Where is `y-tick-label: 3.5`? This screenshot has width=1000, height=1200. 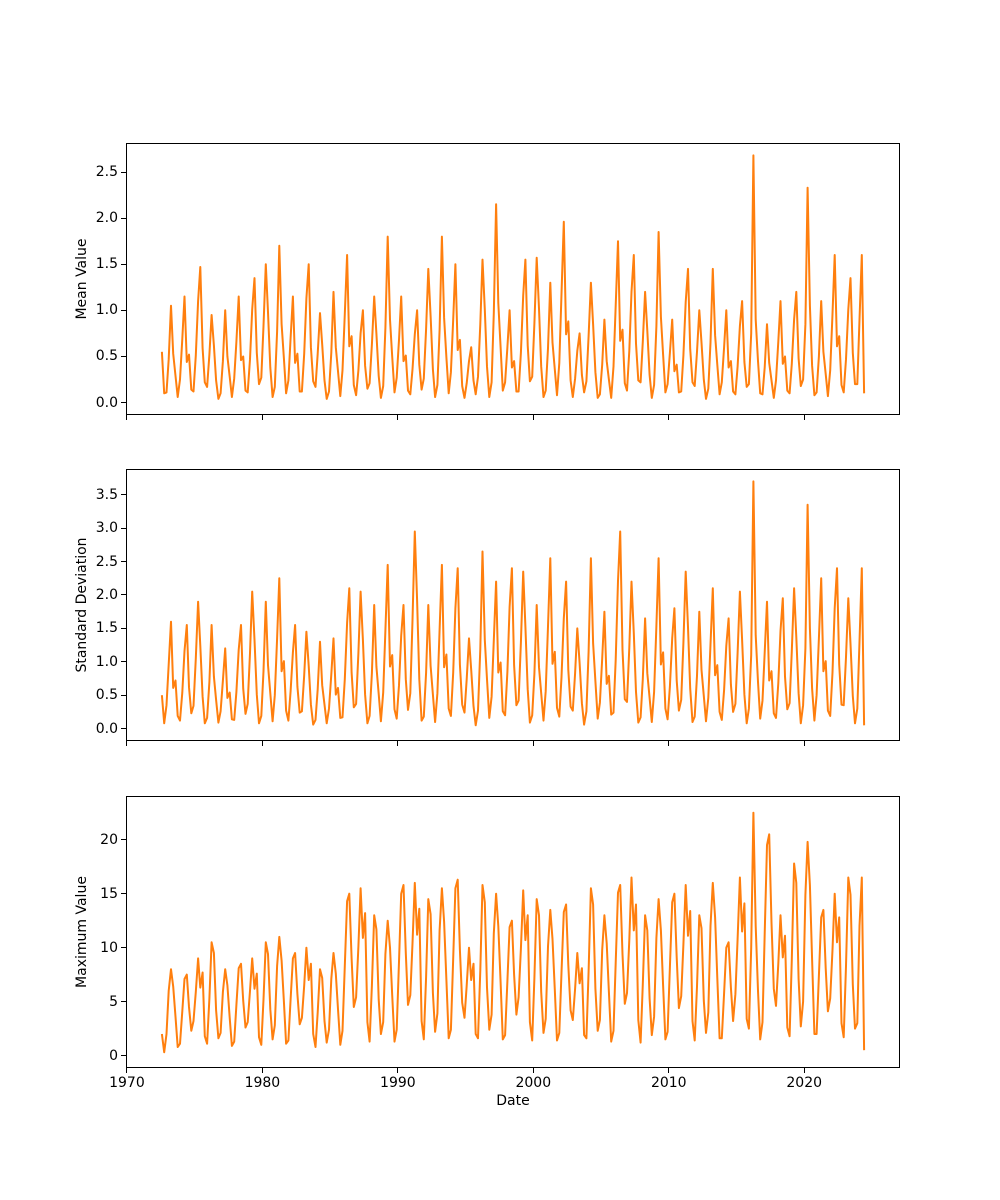 y-tick-label: 3.5 is located at coordinates (106, 494).